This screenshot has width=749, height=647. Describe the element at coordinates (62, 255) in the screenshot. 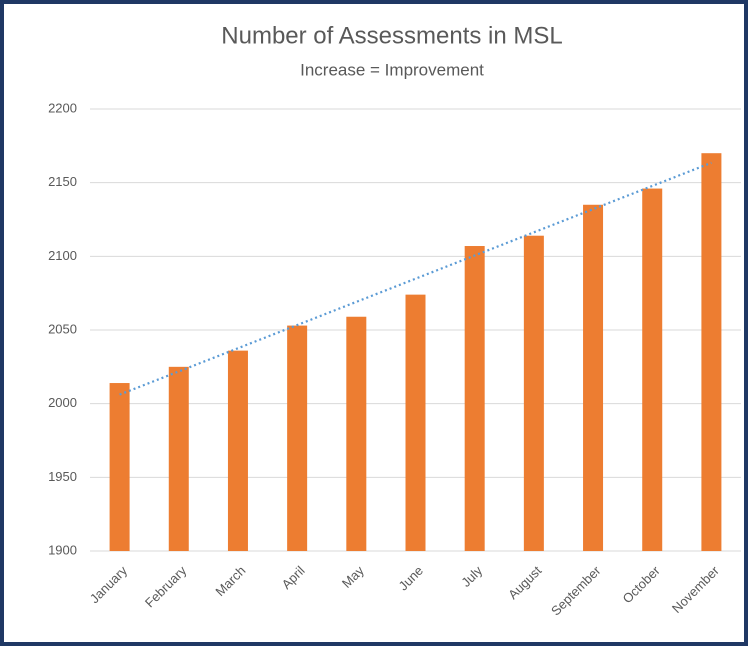

I see `y-tick-label: 2100` at that location.